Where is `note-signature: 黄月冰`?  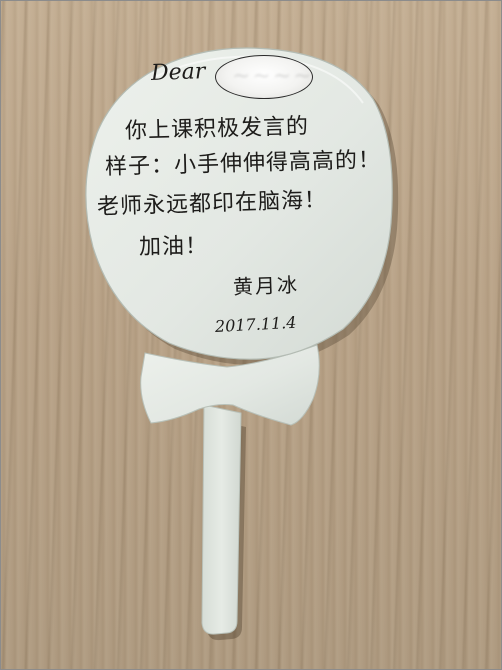
note-signature: 黄月冰 is located at coordinates (266, 285).